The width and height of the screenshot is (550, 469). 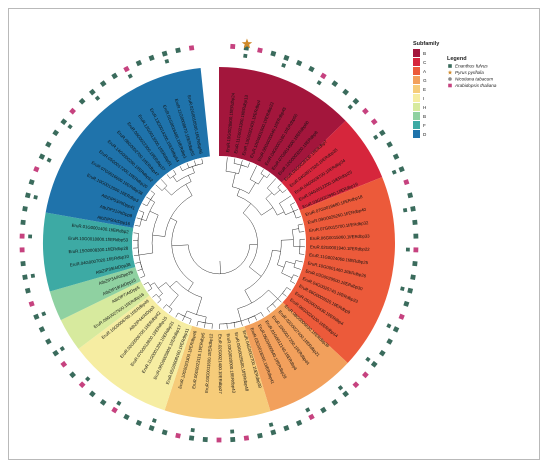 What do you see at coordinates (209, 363) in the screenshot?
I see `leaf-label: EruR.03G0011500.1f/ERdbp12` at bounding box center [209, 363].